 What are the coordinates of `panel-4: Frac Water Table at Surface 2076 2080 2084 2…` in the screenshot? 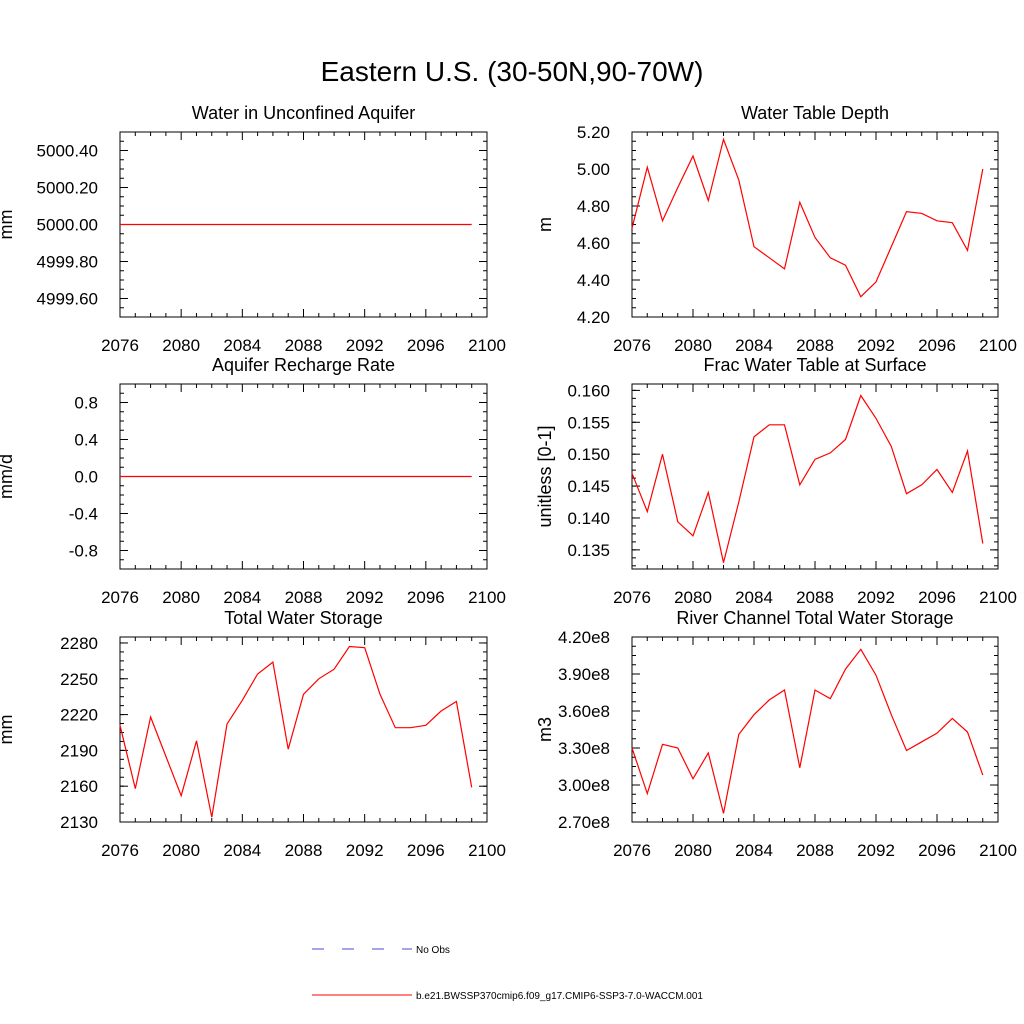 It's located at (776, 481).